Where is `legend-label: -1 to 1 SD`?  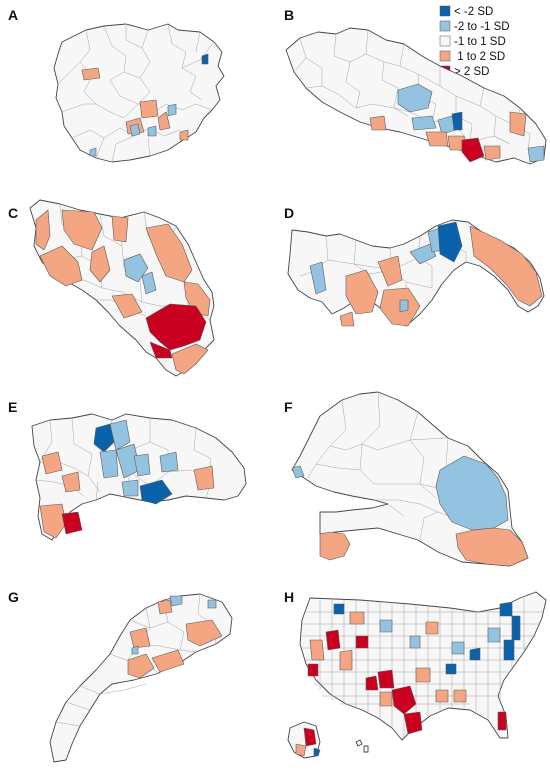 legend-label: -1 to 1 SD is located at coordinates (480, 42).